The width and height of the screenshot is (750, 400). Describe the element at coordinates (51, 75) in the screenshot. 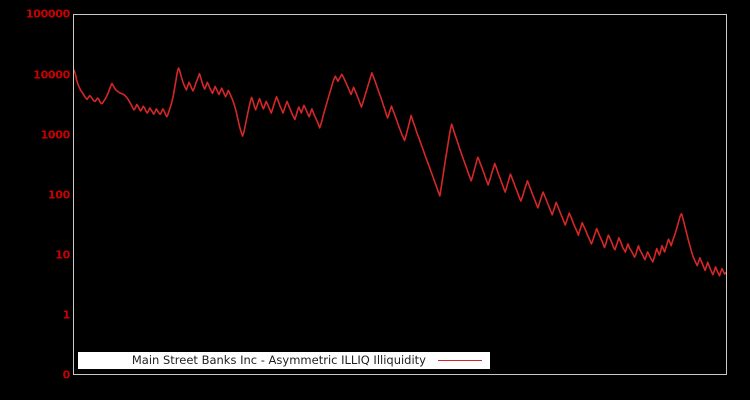

I see `y-tick-10000: 10000` at that location.